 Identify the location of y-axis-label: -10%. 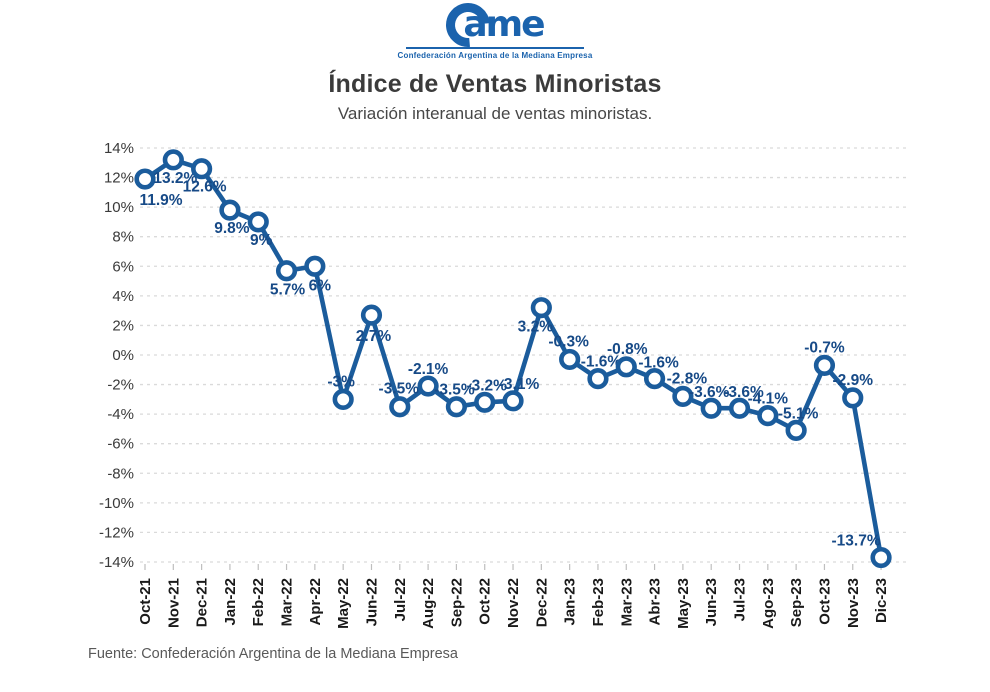
(116, 503).